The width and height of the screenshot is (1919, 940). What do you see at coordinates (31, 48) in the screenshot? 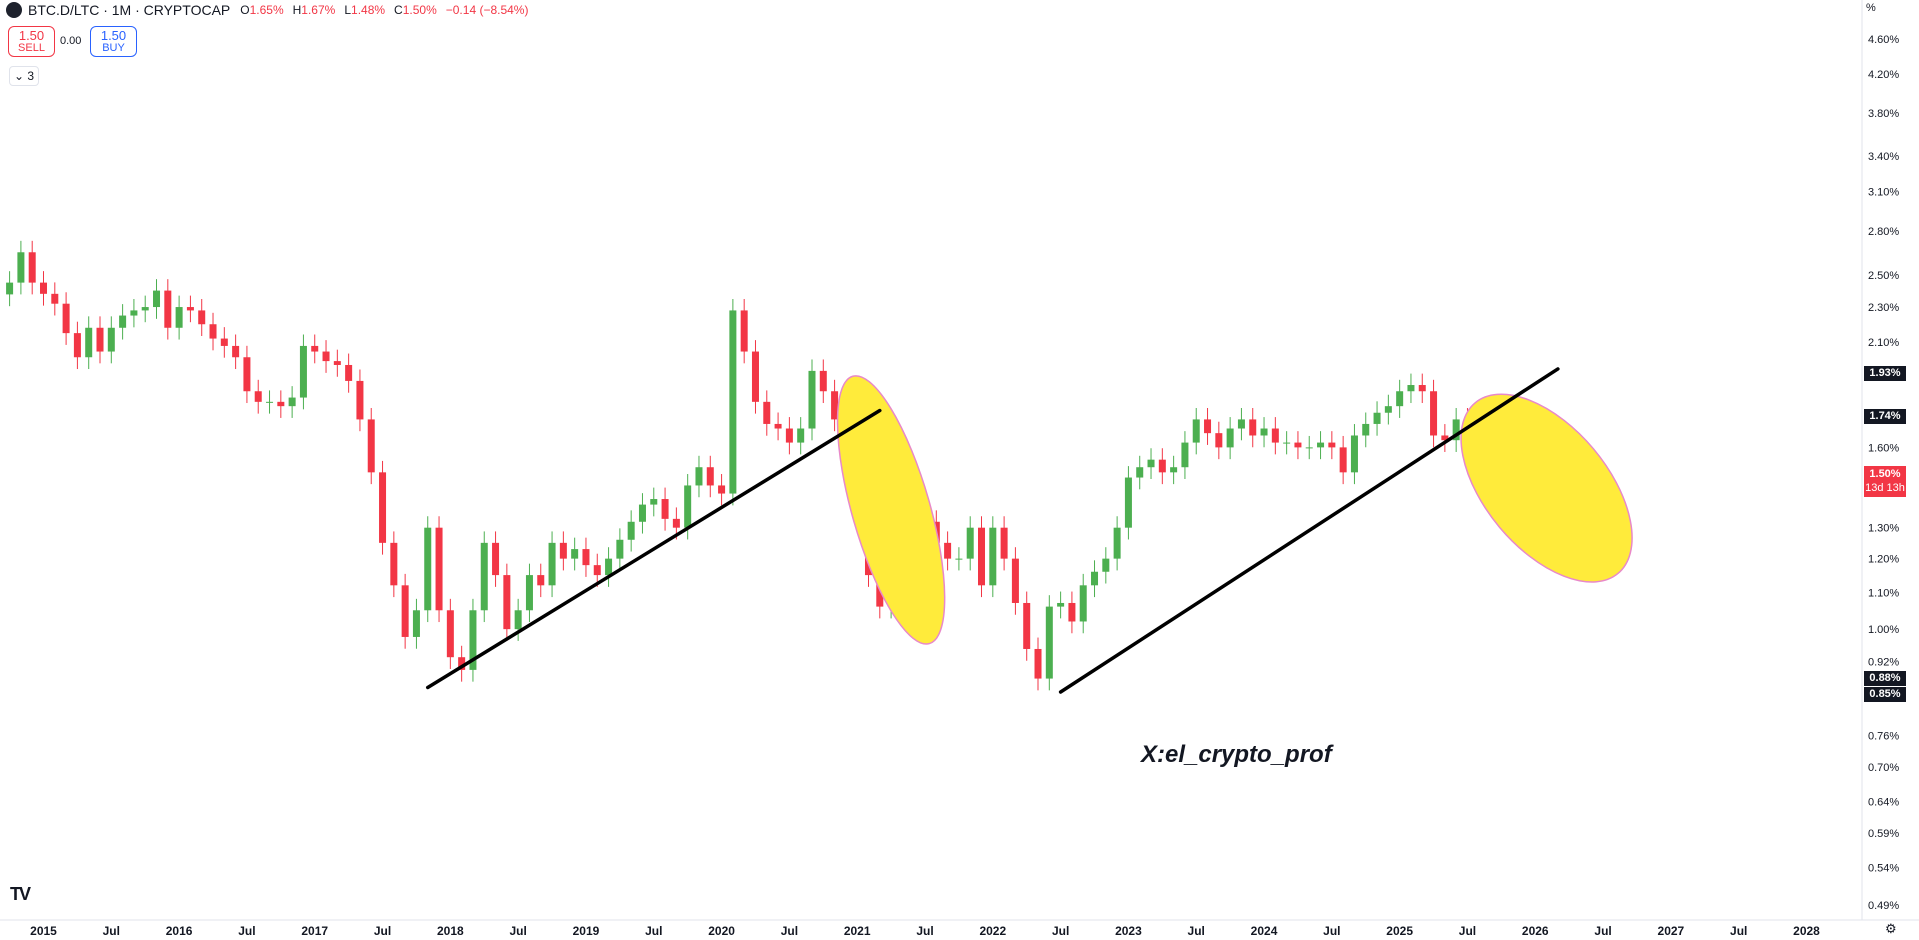
I see `sell-label: SELL` at bounding box center [31, 48].